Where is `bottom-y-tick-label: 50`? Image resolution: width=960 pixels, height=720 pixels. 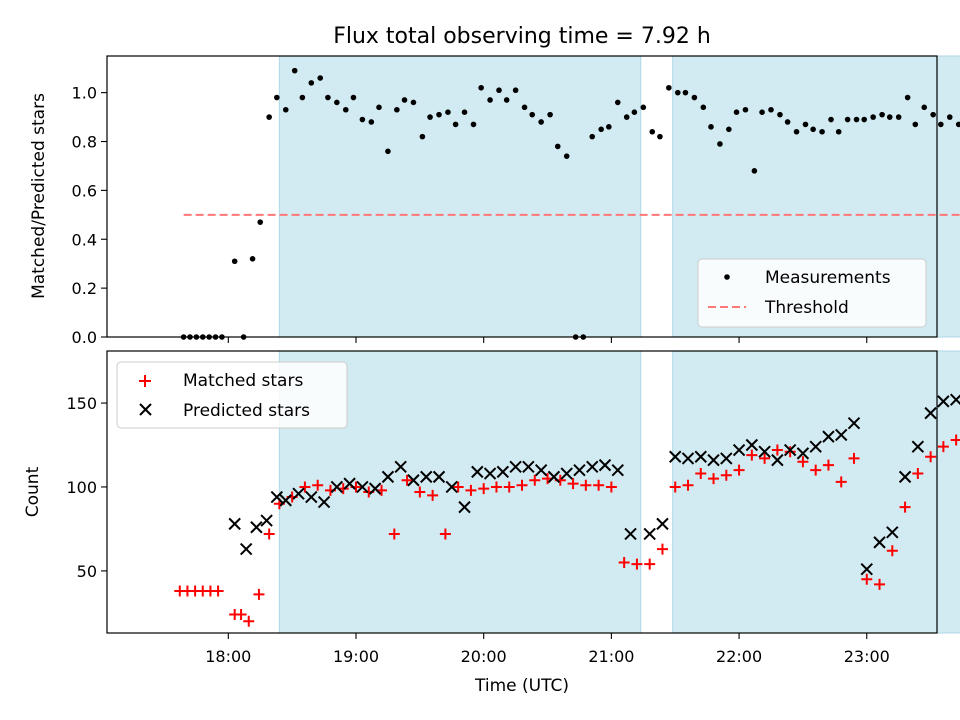
bottom-y-tick-label: 50 is located at coordinates (87, 571).